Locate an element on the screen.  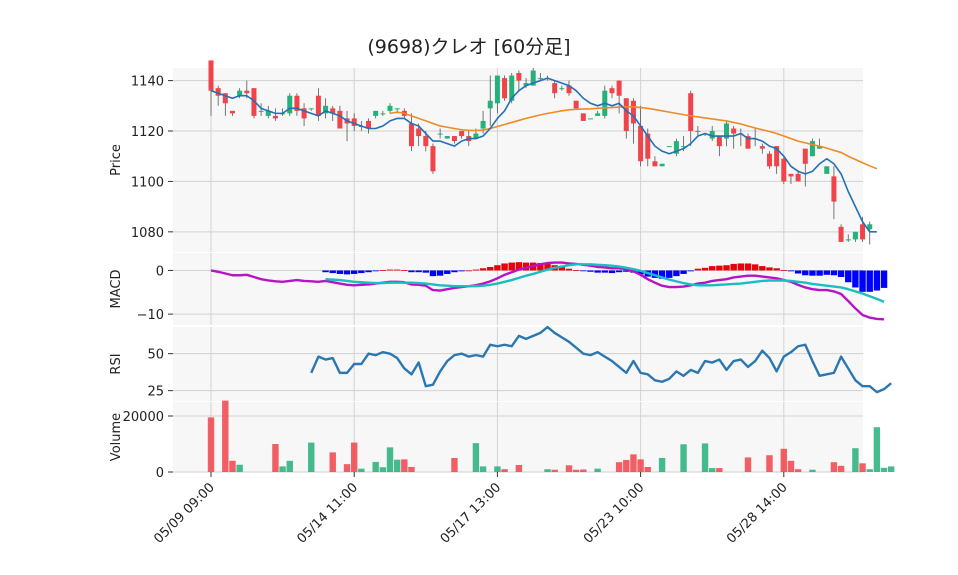
y-axis-label: Volume is located at coordinates (116, 437).